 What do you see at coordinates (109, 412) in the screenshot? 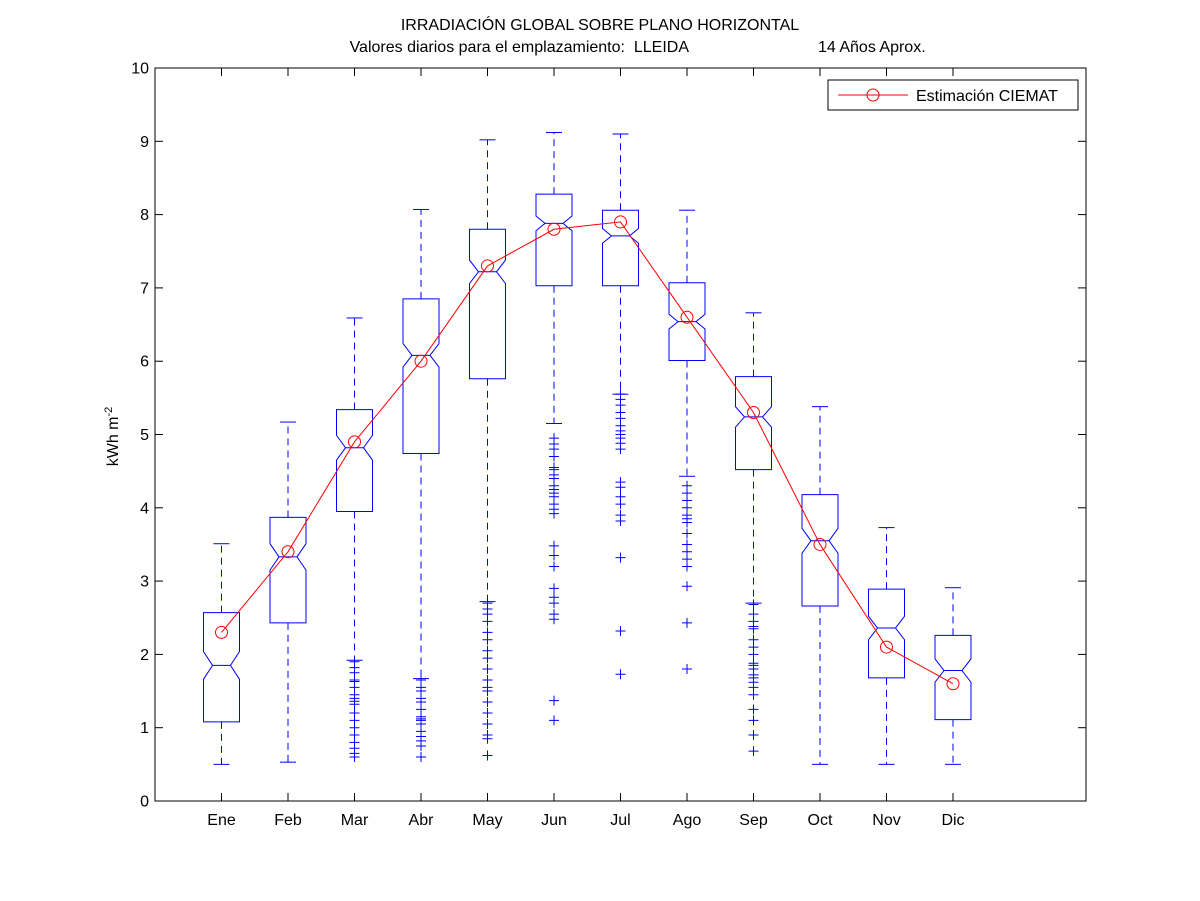
I see `y-axis-label-superscript: -2` at bounding box center [109, 412].